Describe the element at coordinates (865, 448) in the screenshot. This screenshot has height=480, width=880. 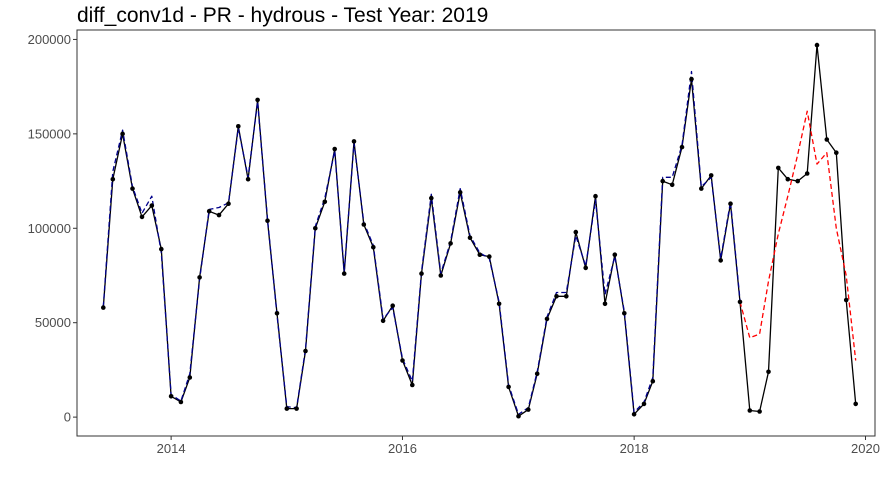
I see `x-tick-label: 2020` at that location.